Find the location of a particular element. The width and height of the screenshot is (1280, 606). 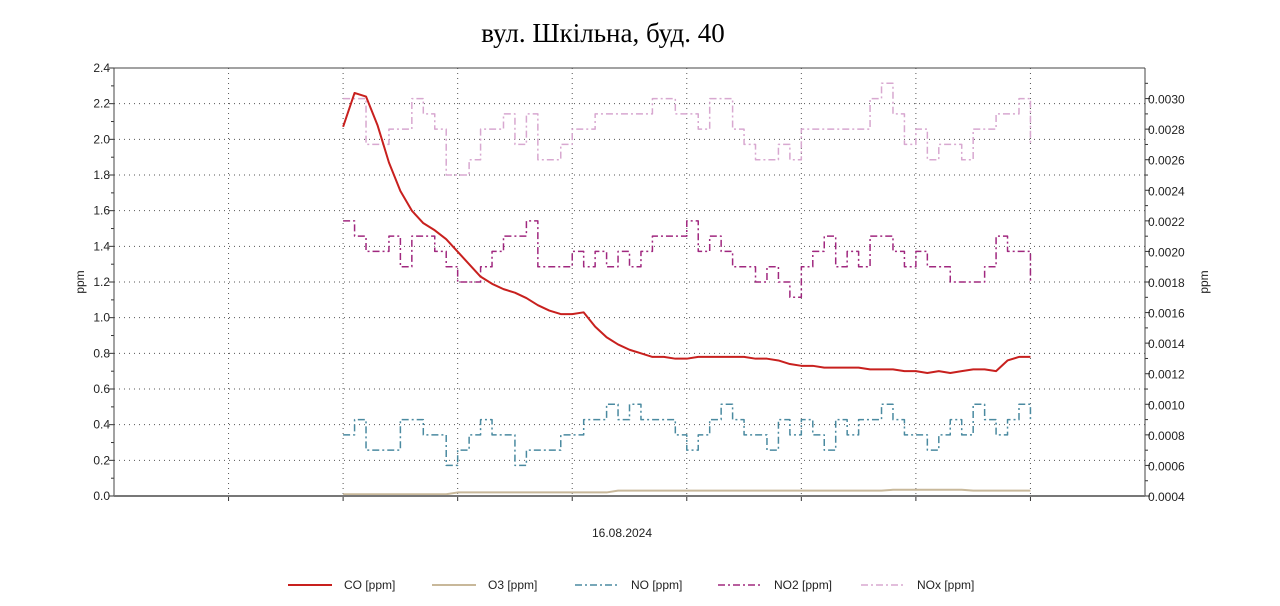

legend-item-o3: O3 [ppm] is located at coordinates (484, 585).